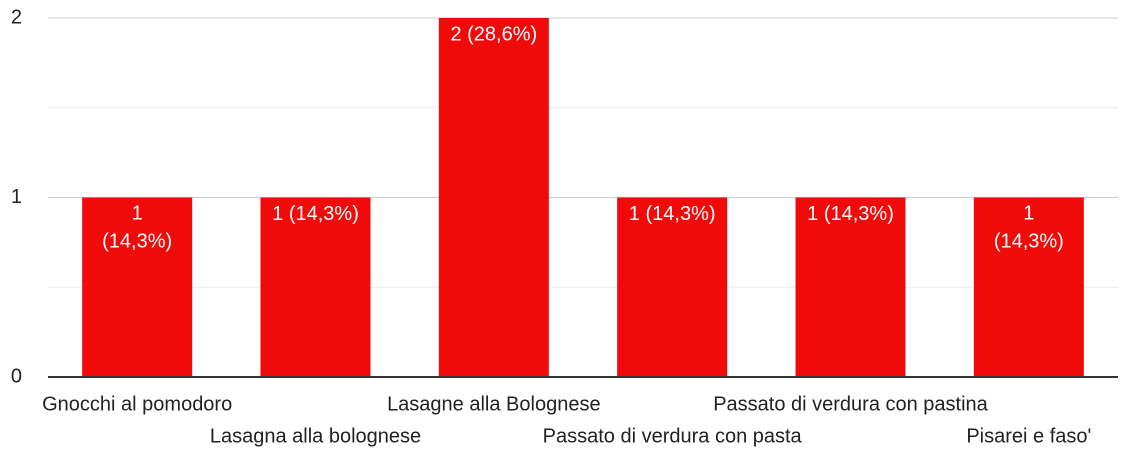 This screenshot has height=453, width=1128. What do you see at coordinates (315, 436) in the screenshot?
I see `x-tick-label: Lasagna alla bolognese` at bounding box center [315, 436].